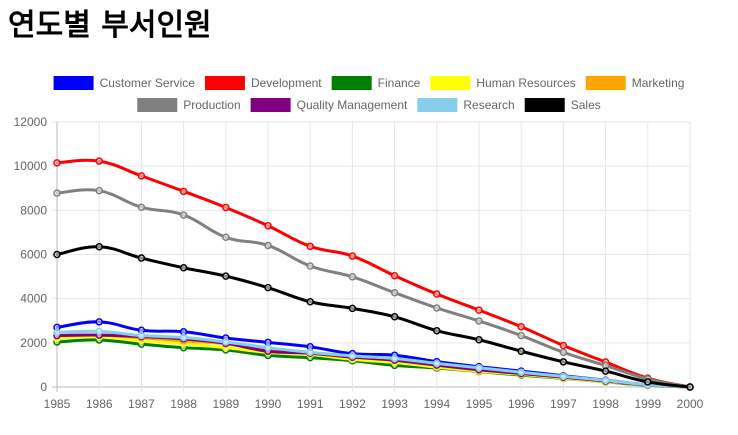 Image resolution: width=738 pixels, height=435 pixels. Describe the element at coordinates (479, 368) in the screenshot. I see `data-point-research-1995` at that location.